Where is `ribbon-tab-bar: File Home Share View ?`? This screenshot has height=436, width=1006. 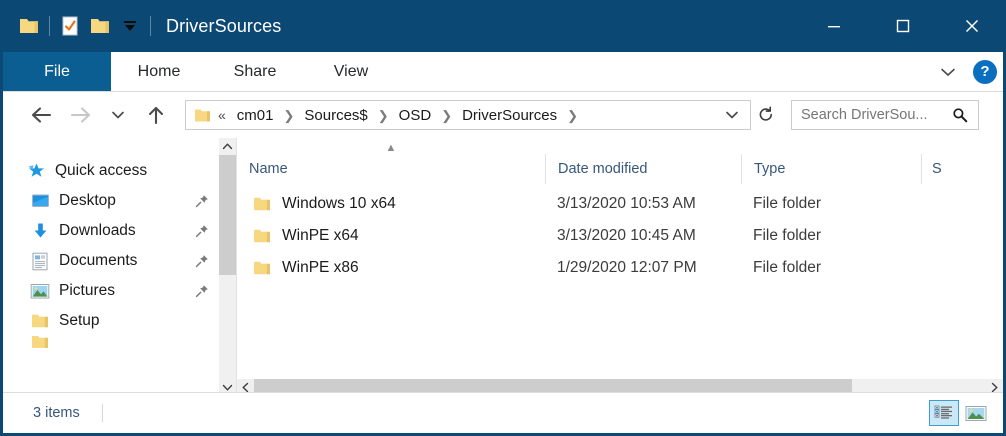 ribbon-tab-bar: File Home Share View ? is located at coordinates (503, 72).